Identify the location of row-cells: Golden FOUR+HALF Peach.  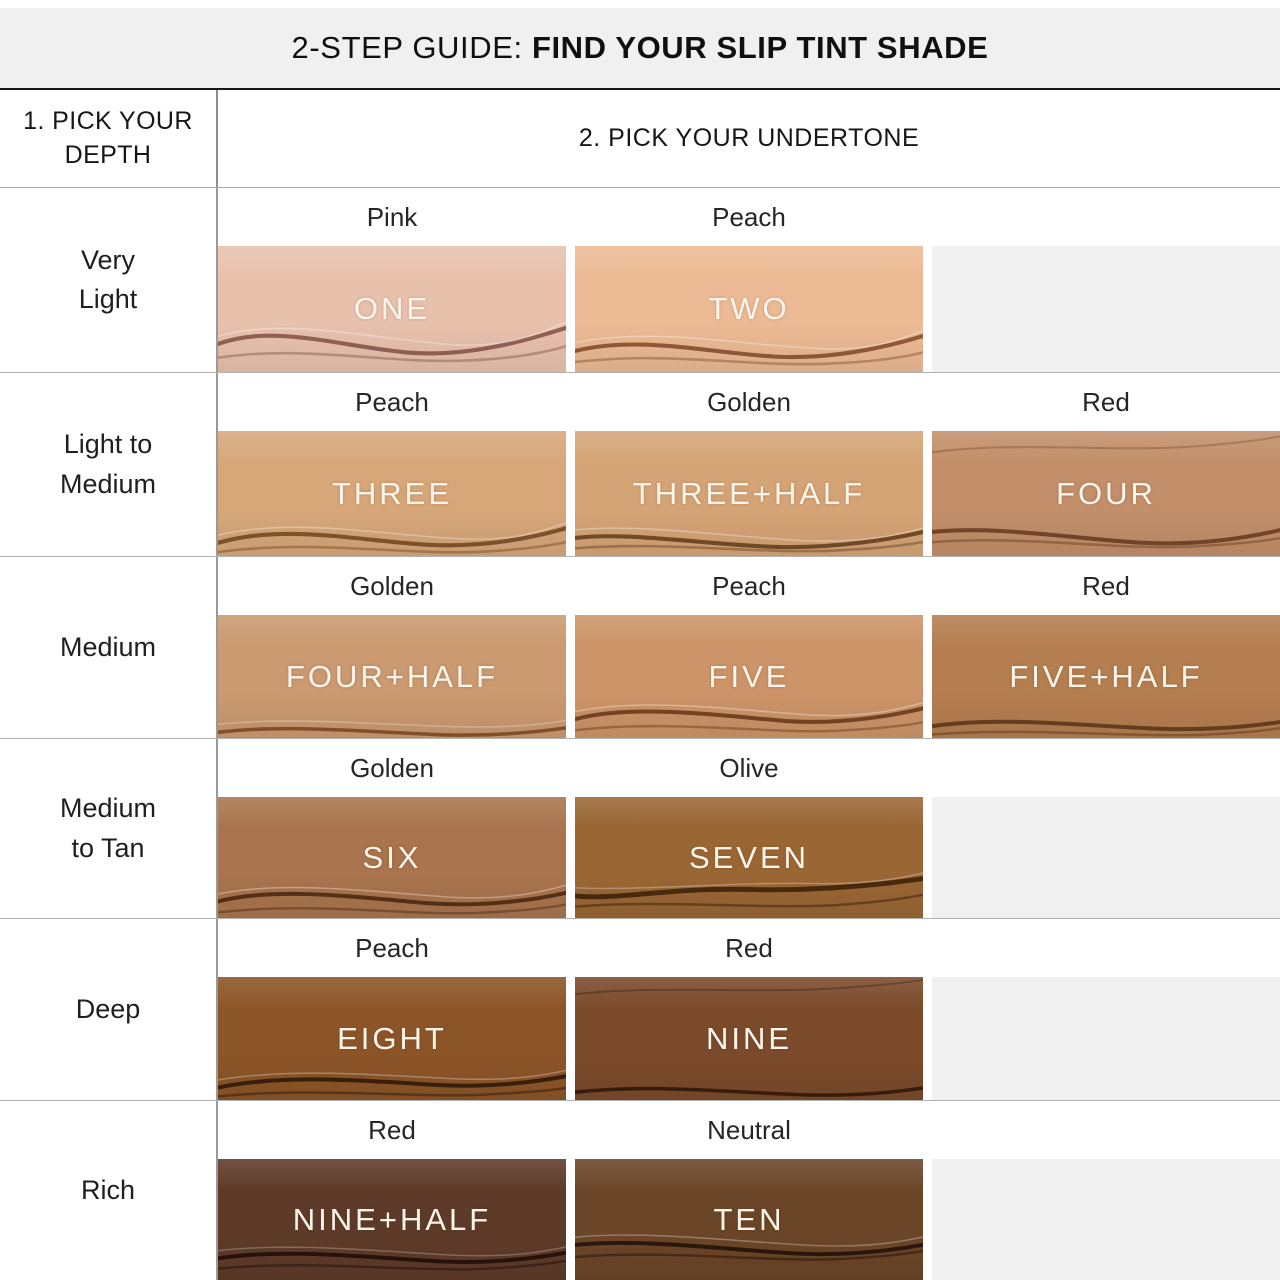
(749, 647).